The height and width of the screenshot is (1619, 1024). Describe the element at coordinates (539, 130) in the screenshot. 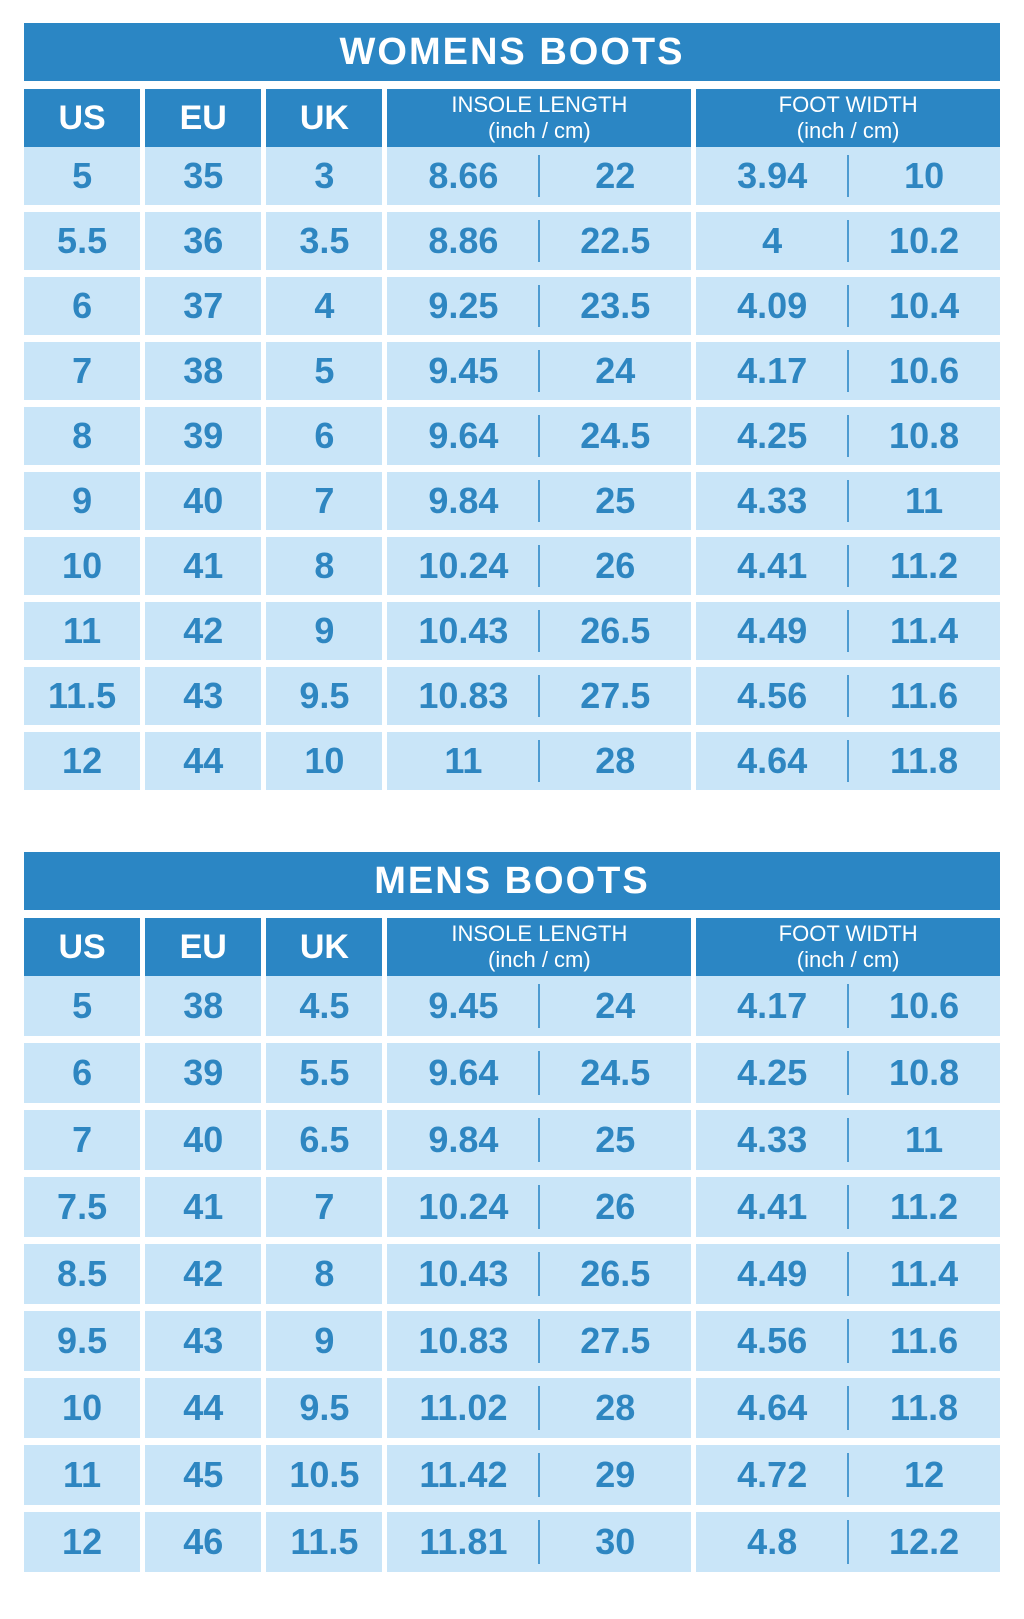

I see `insole-length-units: (inch / cm)` at that location.